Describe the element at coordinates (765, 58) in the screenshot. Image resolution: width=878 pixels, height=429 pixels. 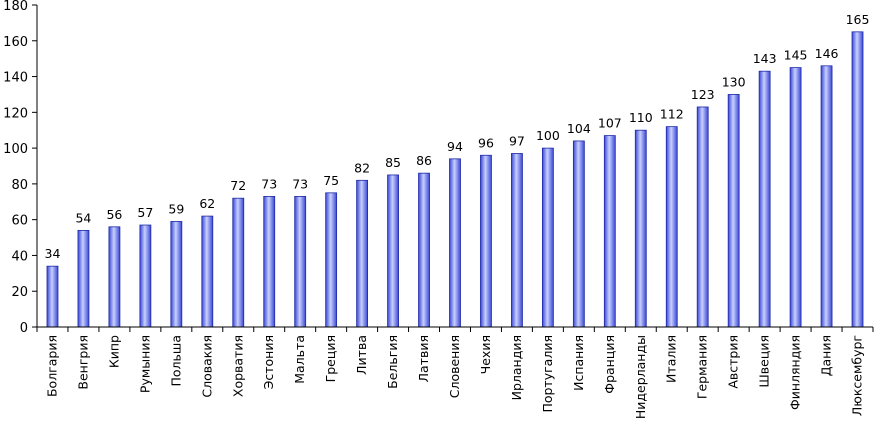
I see `data-label: 143` at that location.